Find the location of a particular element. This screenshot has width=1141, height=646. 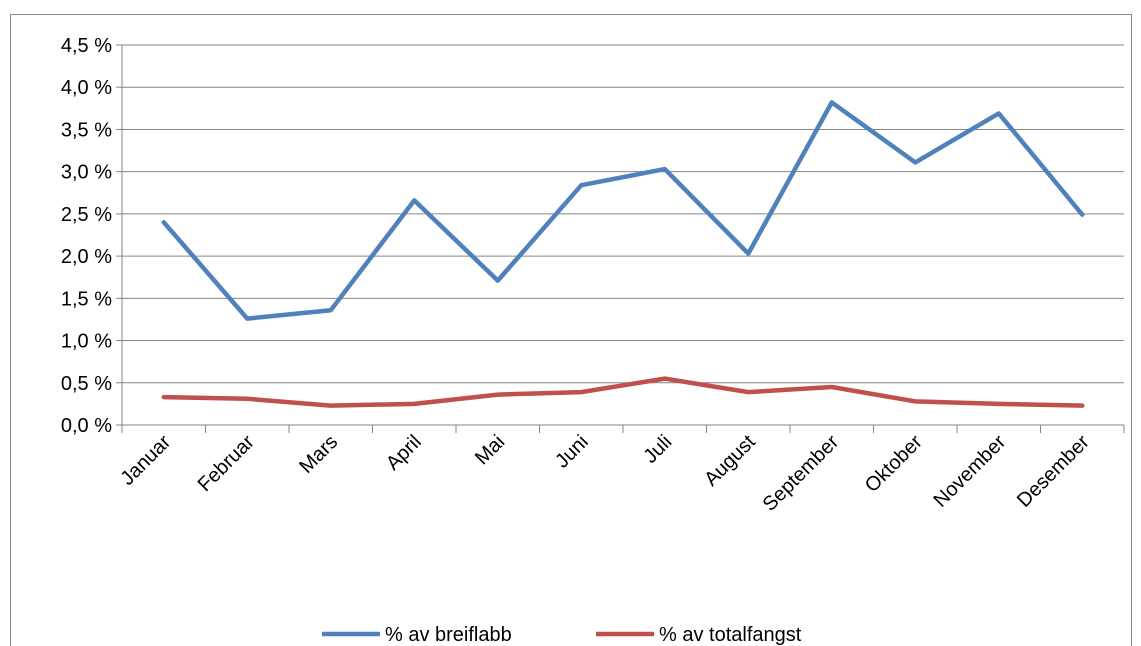

y-tick-label: 3,5 % is located at coordinates (86, 130).